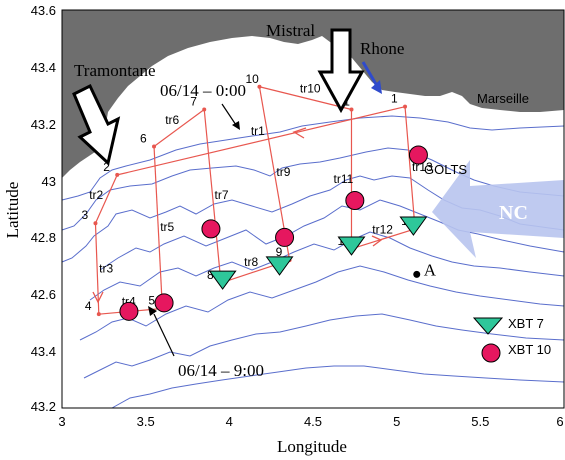 This screenshot has width=565, height=460. What do you see at coordinates (43, 294) in the screenshot?
I see `y-tick-label: 42.6` at bounding box center [43, 294].